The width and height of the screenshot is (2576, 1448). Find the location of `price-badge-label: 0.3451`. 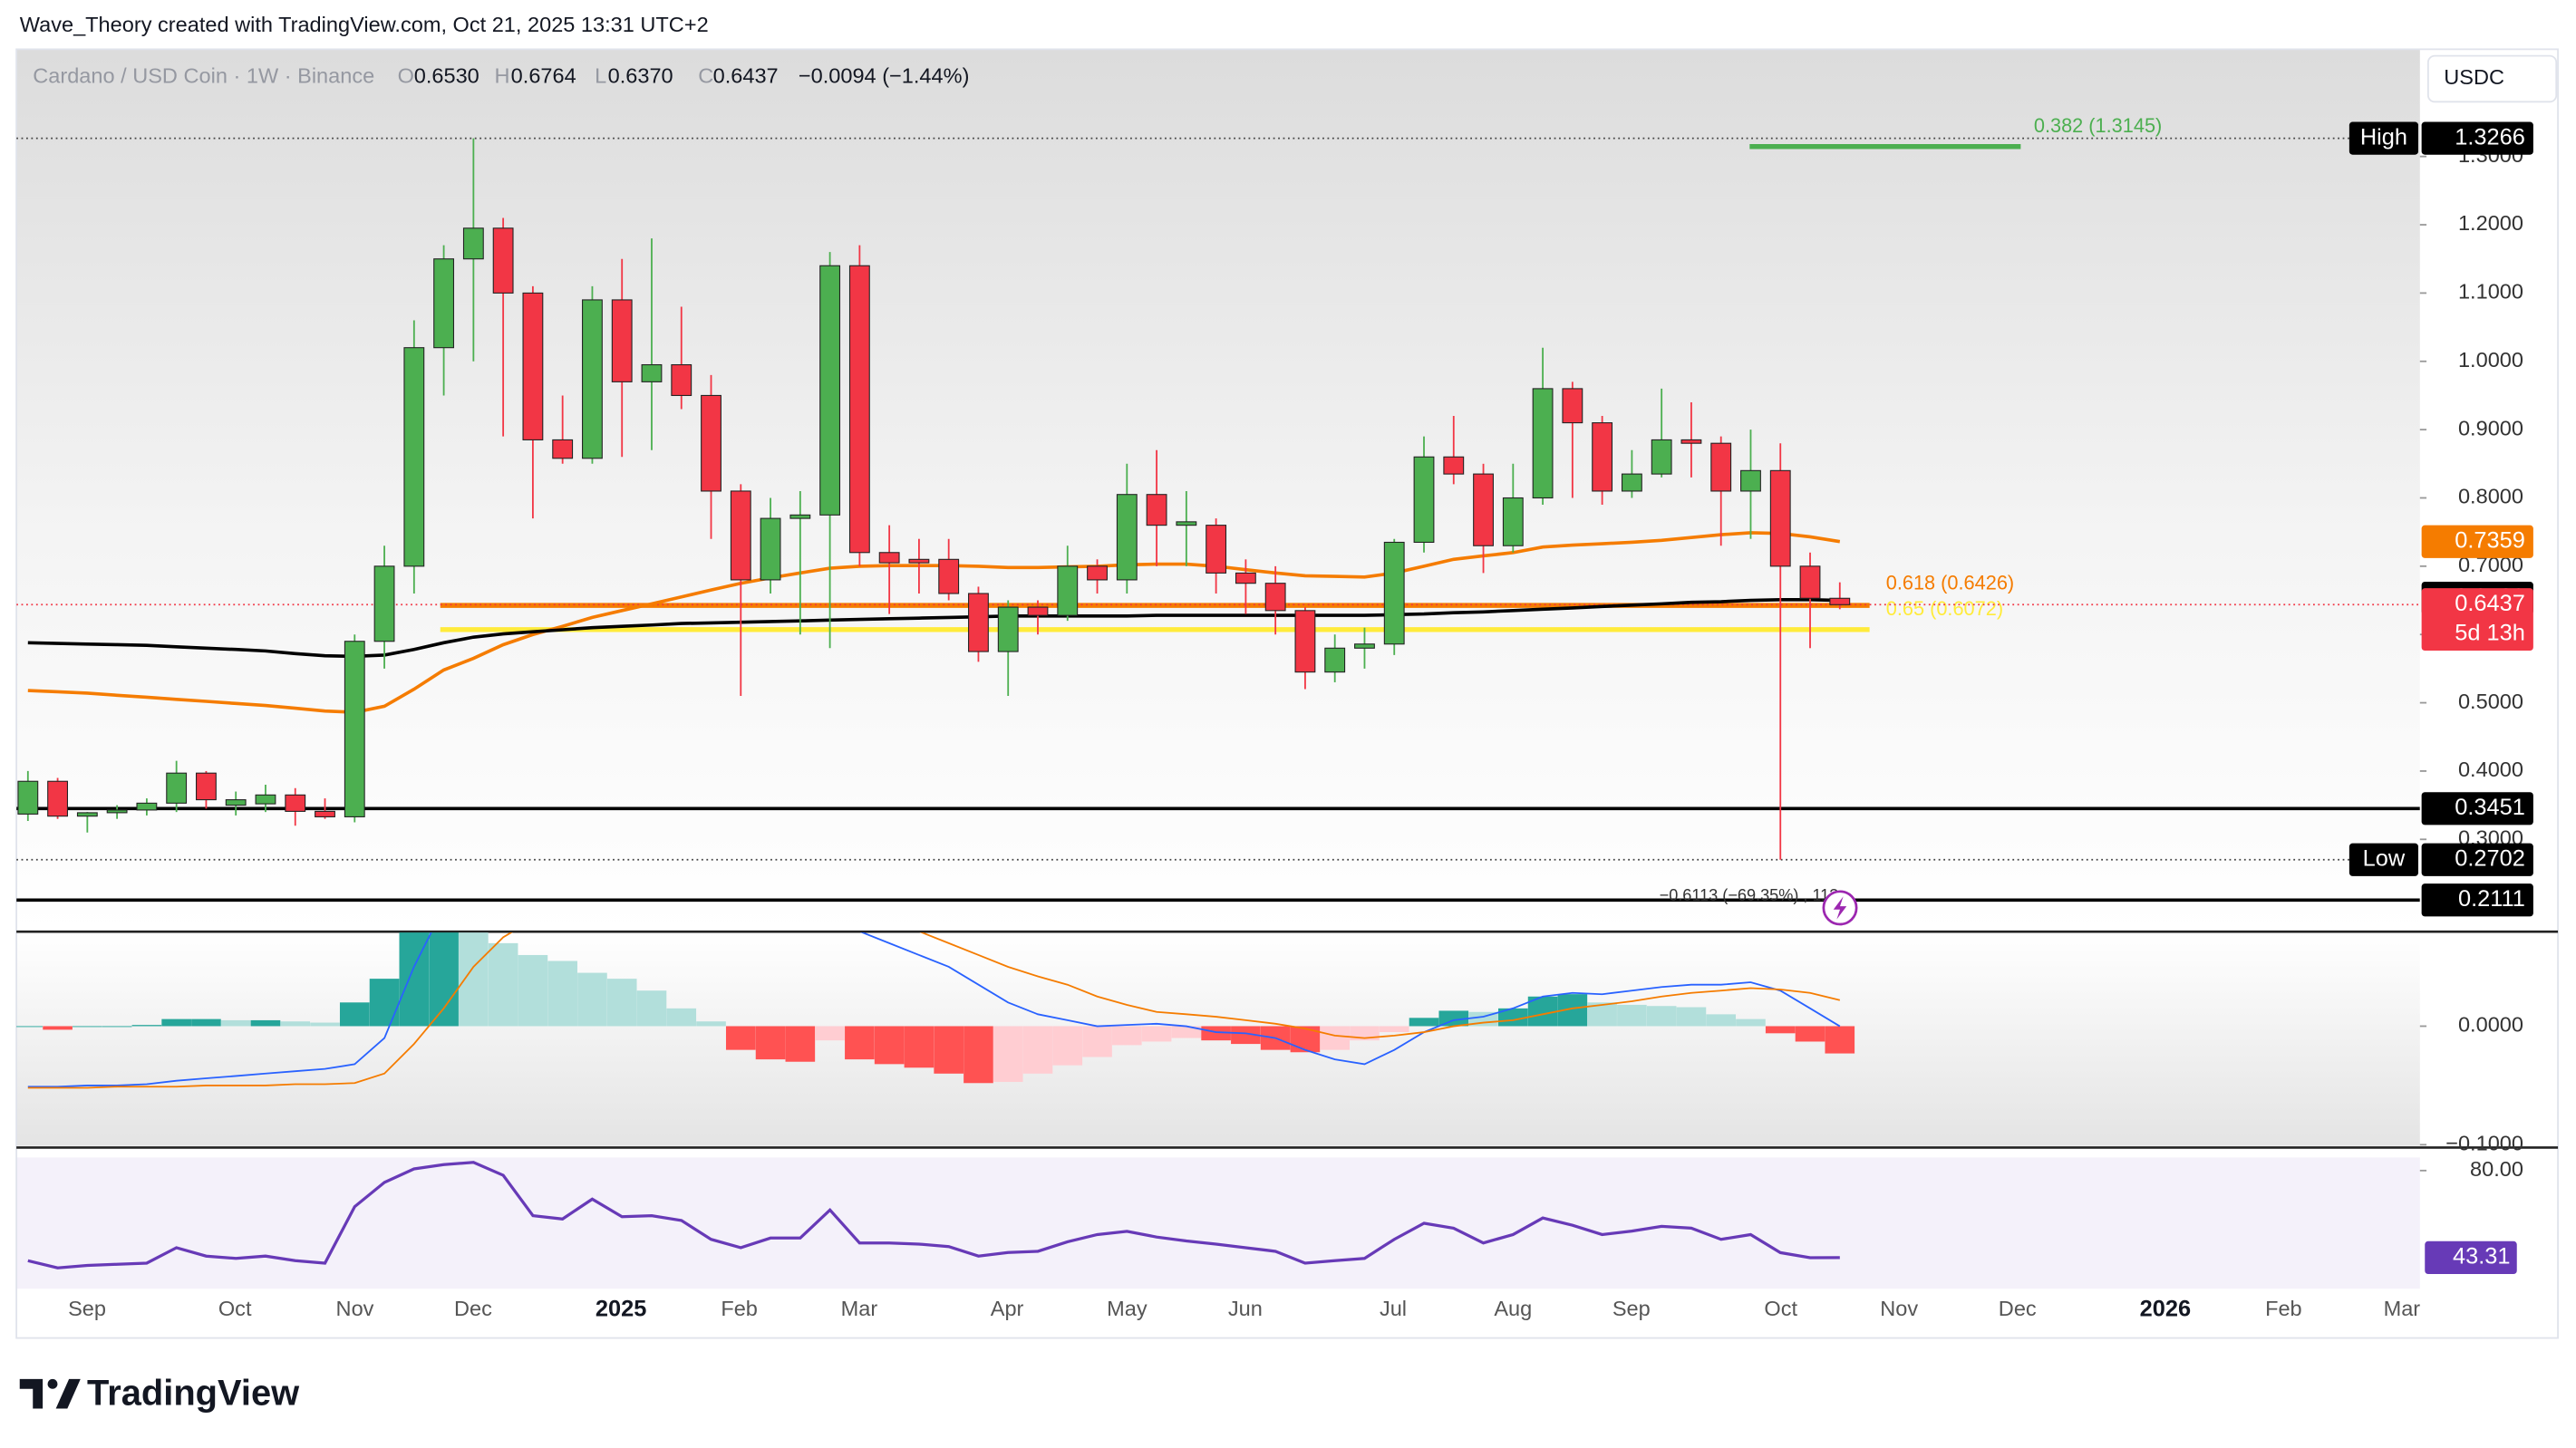

price-badge-label: 0.3451 is located at coordinates (2490, 807).